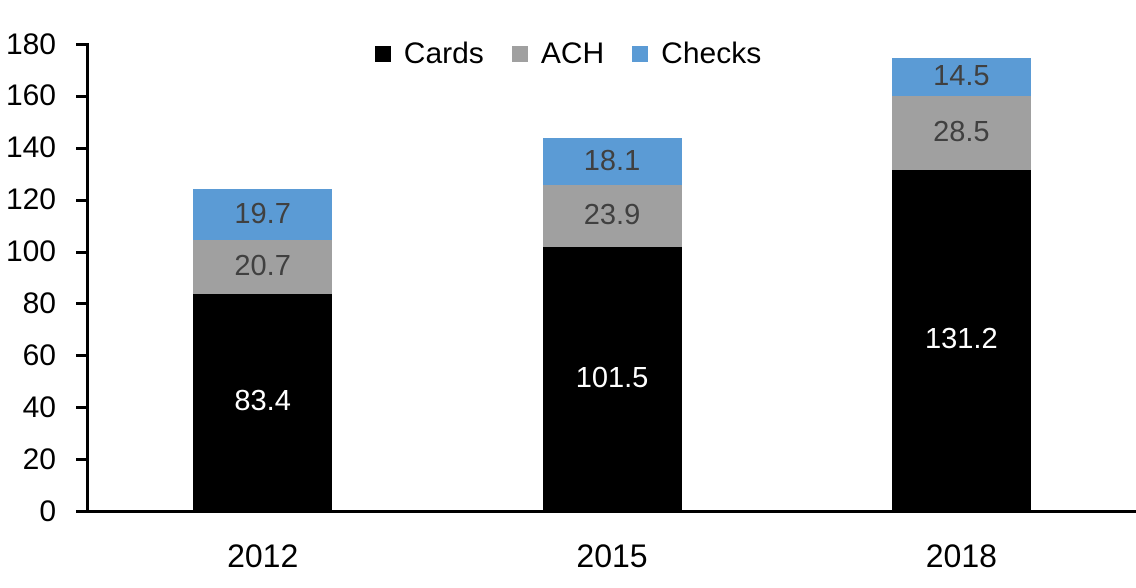  Describe the element at coordinates (443, 53) in the screenshot. I see `legend-label-cards: Cards` at that location.